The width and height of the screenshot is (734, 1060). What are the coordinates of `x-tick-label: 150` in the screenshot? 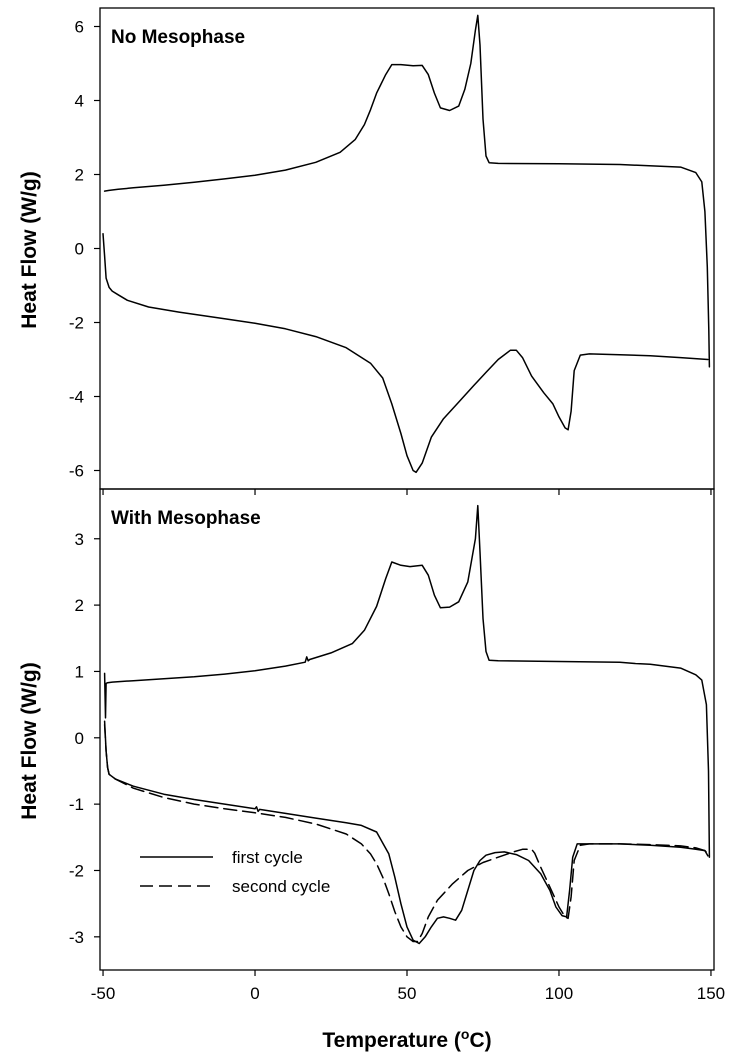 It's located at (711, 993).